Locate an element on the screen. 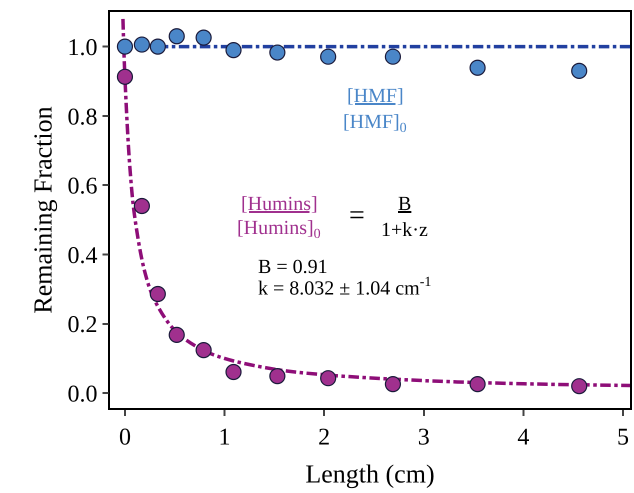 This screenshot has height=493, width=634. annotation: [Humins] is located at coordinates (279, 204).